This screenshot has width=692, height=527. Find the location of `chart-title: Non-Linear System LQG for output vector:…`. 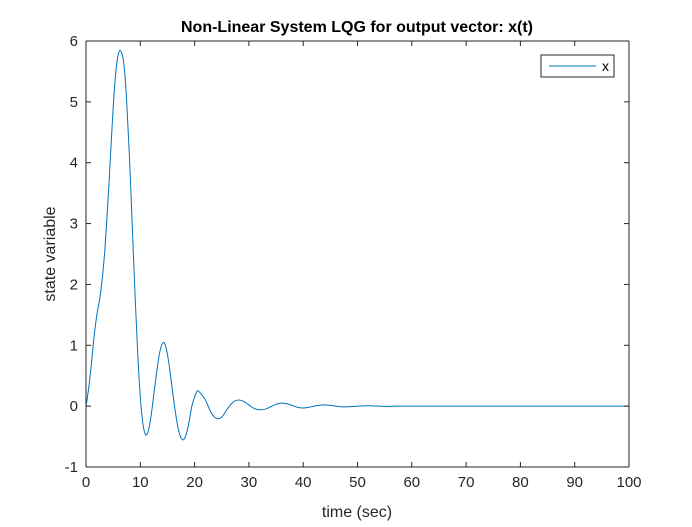

chart-title: Non-Linear System LQG for output vector:… is located at coordinates (357, 27).